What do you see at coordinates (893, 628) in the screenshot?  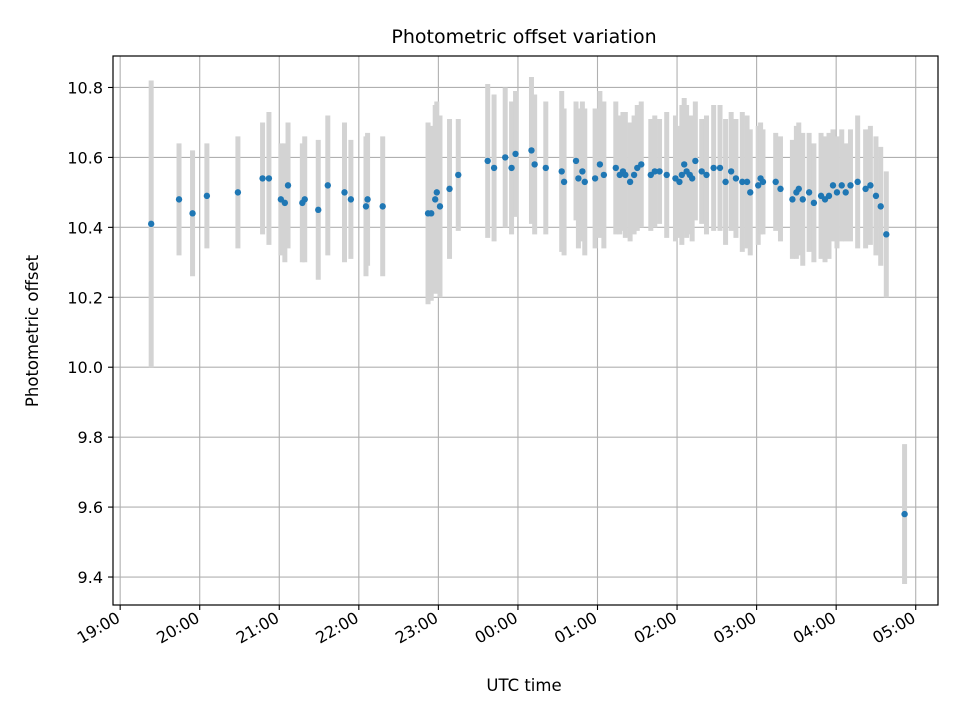 I see `x-tick-label: 05:00` at bounding box center [893, 628].